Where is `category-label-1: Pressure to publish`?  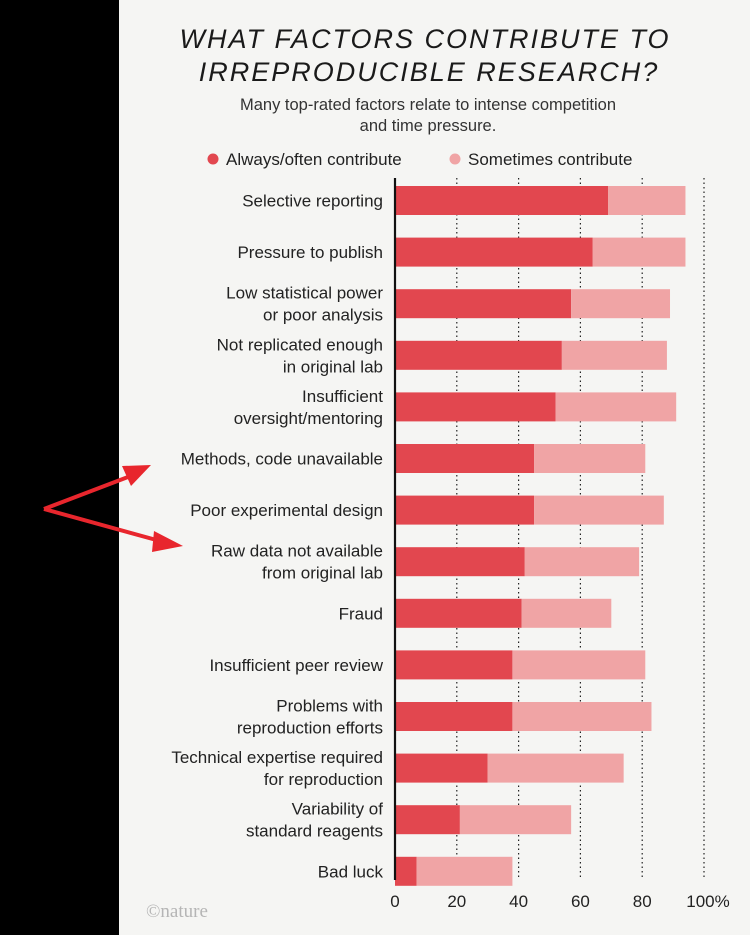
category-label-1: Pressure to publish is located at coordinates (310, 252).